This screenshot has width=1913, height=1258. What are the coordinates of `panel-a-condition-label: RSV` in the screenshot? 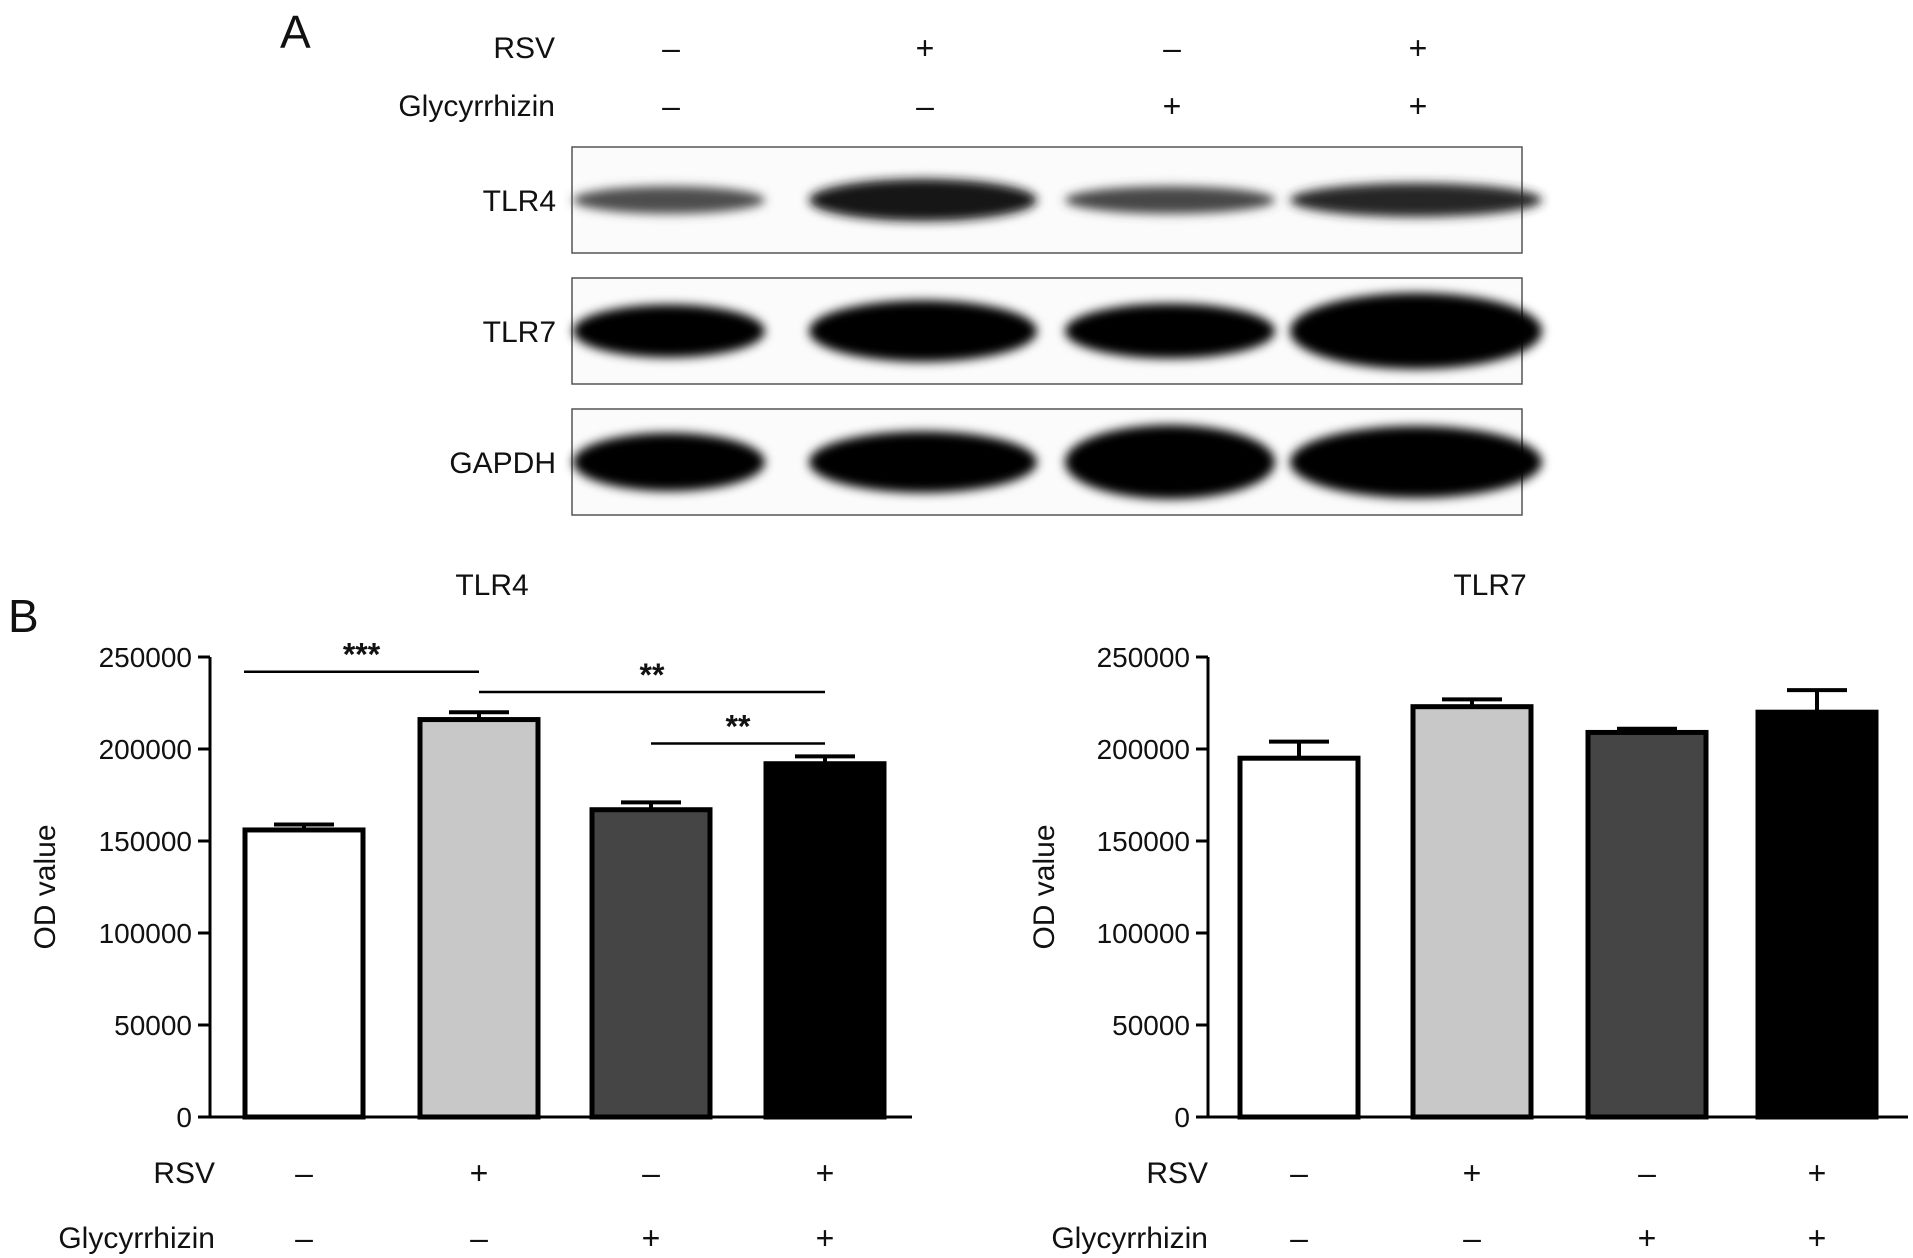 It's located at (524, 48).